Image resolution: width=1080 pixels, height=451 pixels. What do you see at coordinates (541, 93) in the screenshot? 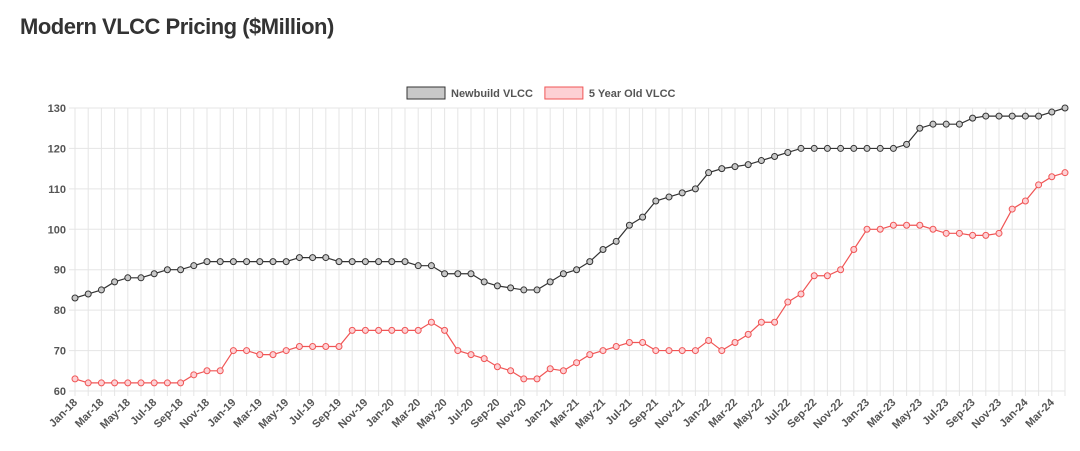
I see `legend: Newbuild VLCC 5 Year Old VLCC` at bounding box center [541, 93].